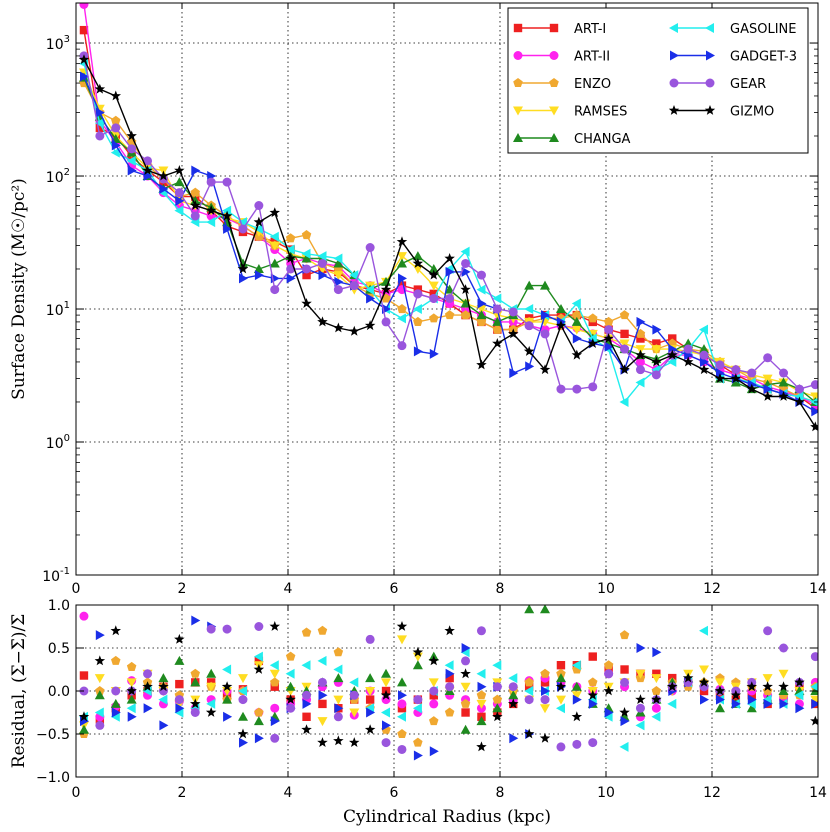 The image size is (830, 832). Describe the element at coordinates (559, 29) in the screenshot. I see `legend-item-art-i: ART-I` at that location.